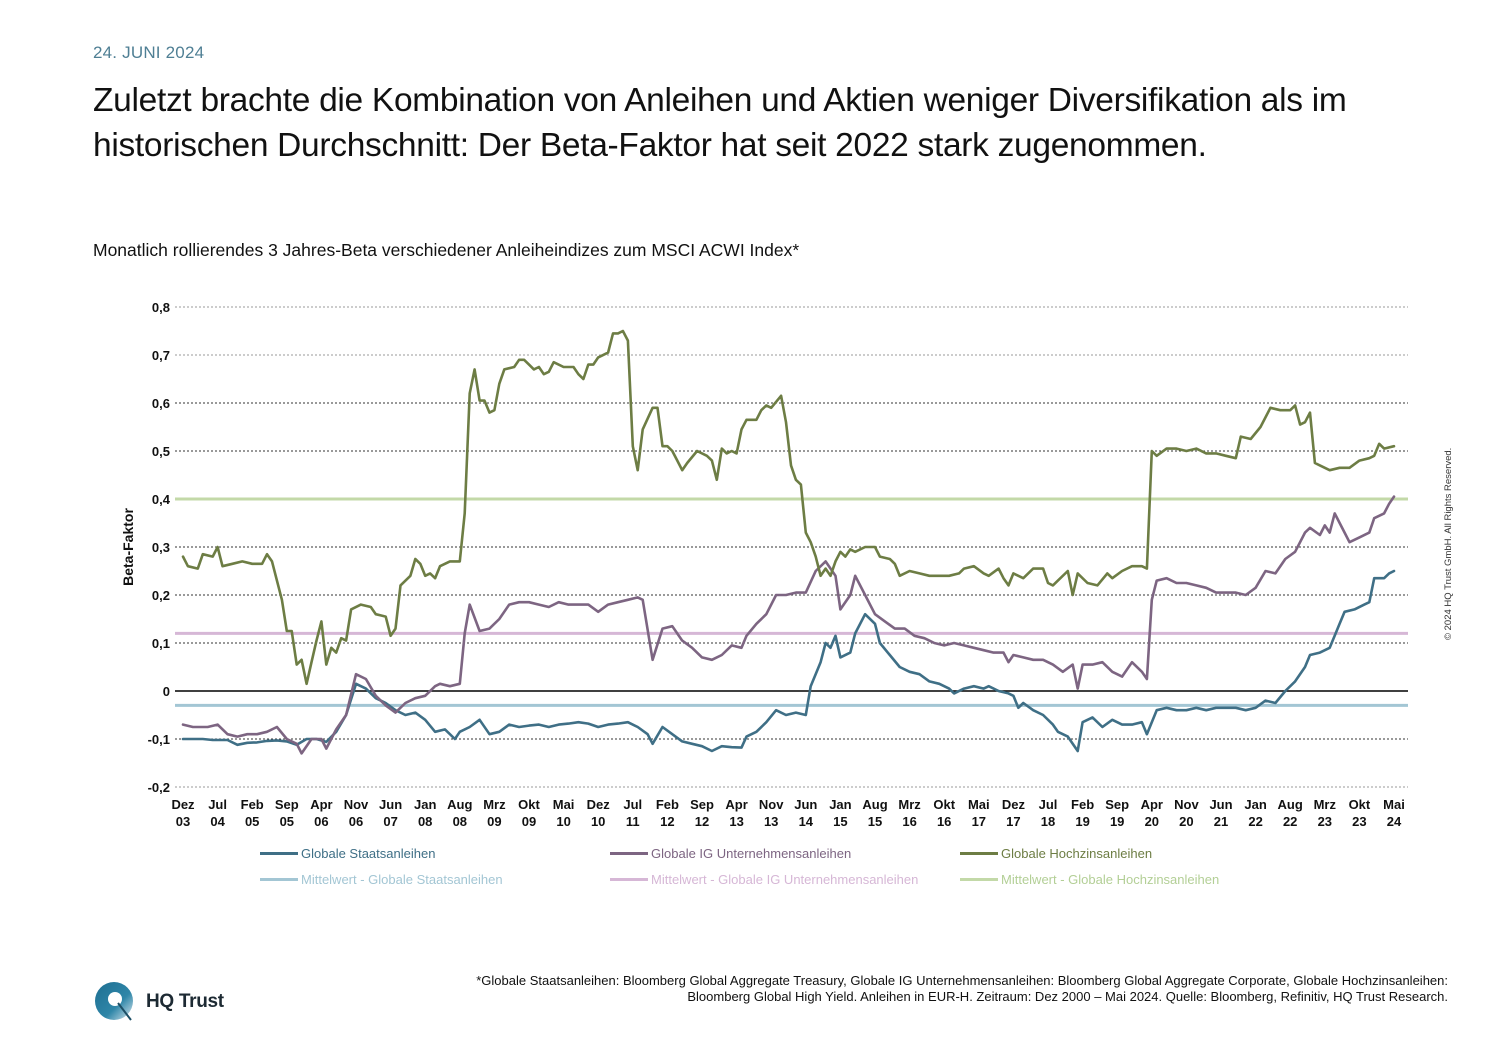  I want to click on x-tick-label-month: Apr, so click(1152, 804).